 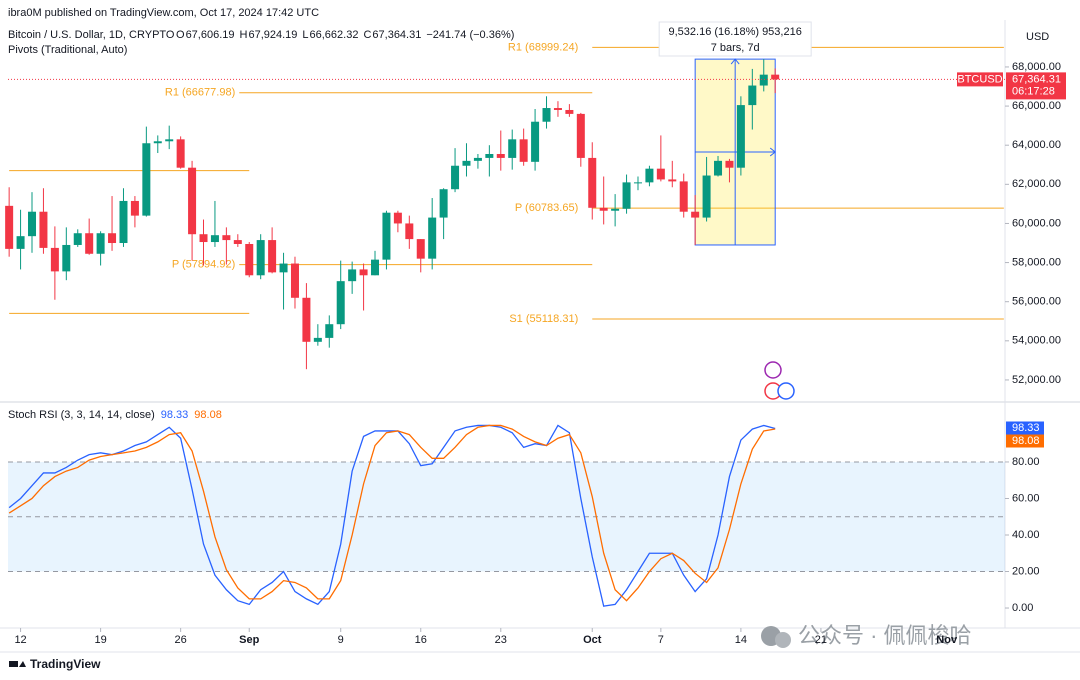 What do you see at coordinates (272, 35) in the screenshot?
I see `ohlc-value: 67,924.19` at bounding box center [272, 35].